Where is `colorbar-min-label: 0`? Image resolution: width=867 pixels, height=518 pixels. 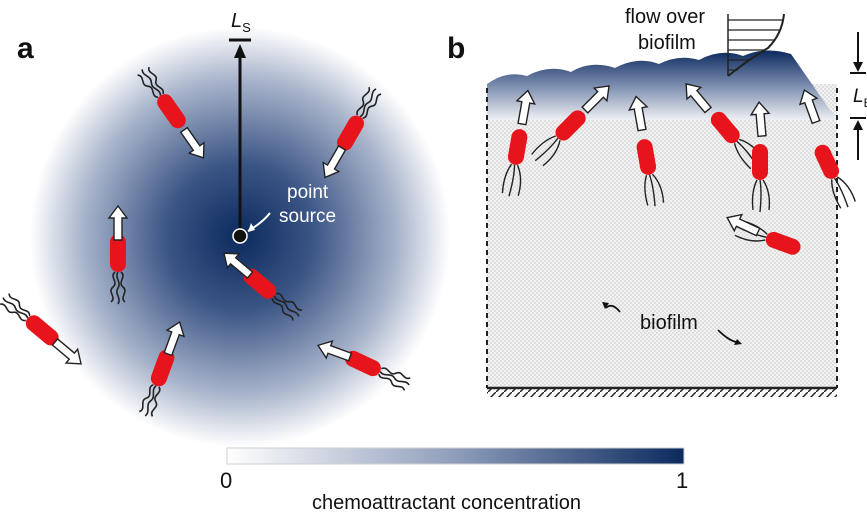 colorbar-min-label: 0 is located at coordinates (226, 480).